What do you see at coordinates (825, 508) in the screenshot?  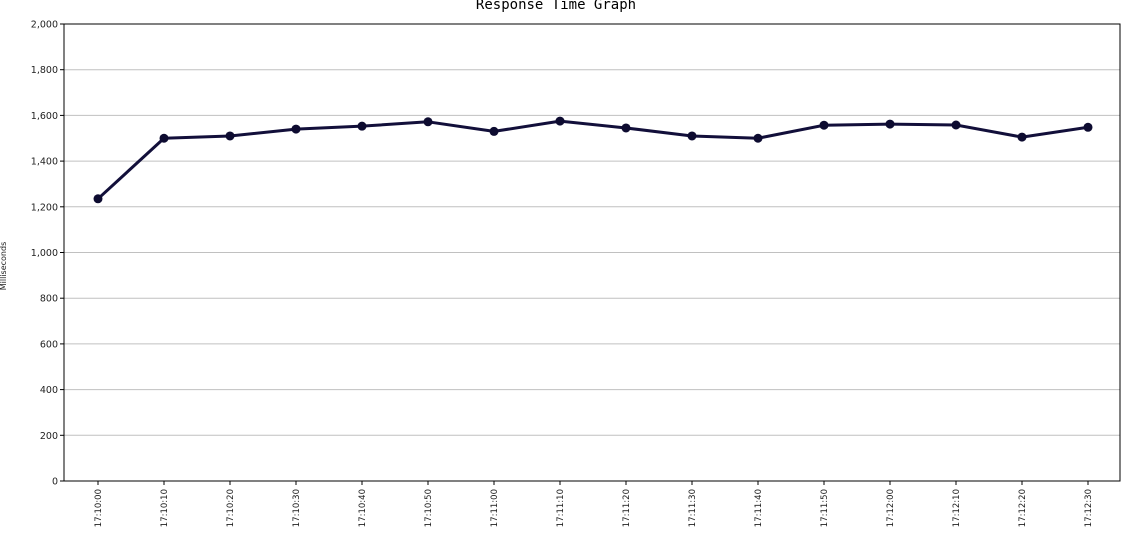 I see `x-tick-label: 17:11:50` at bounding box center [825, 508].